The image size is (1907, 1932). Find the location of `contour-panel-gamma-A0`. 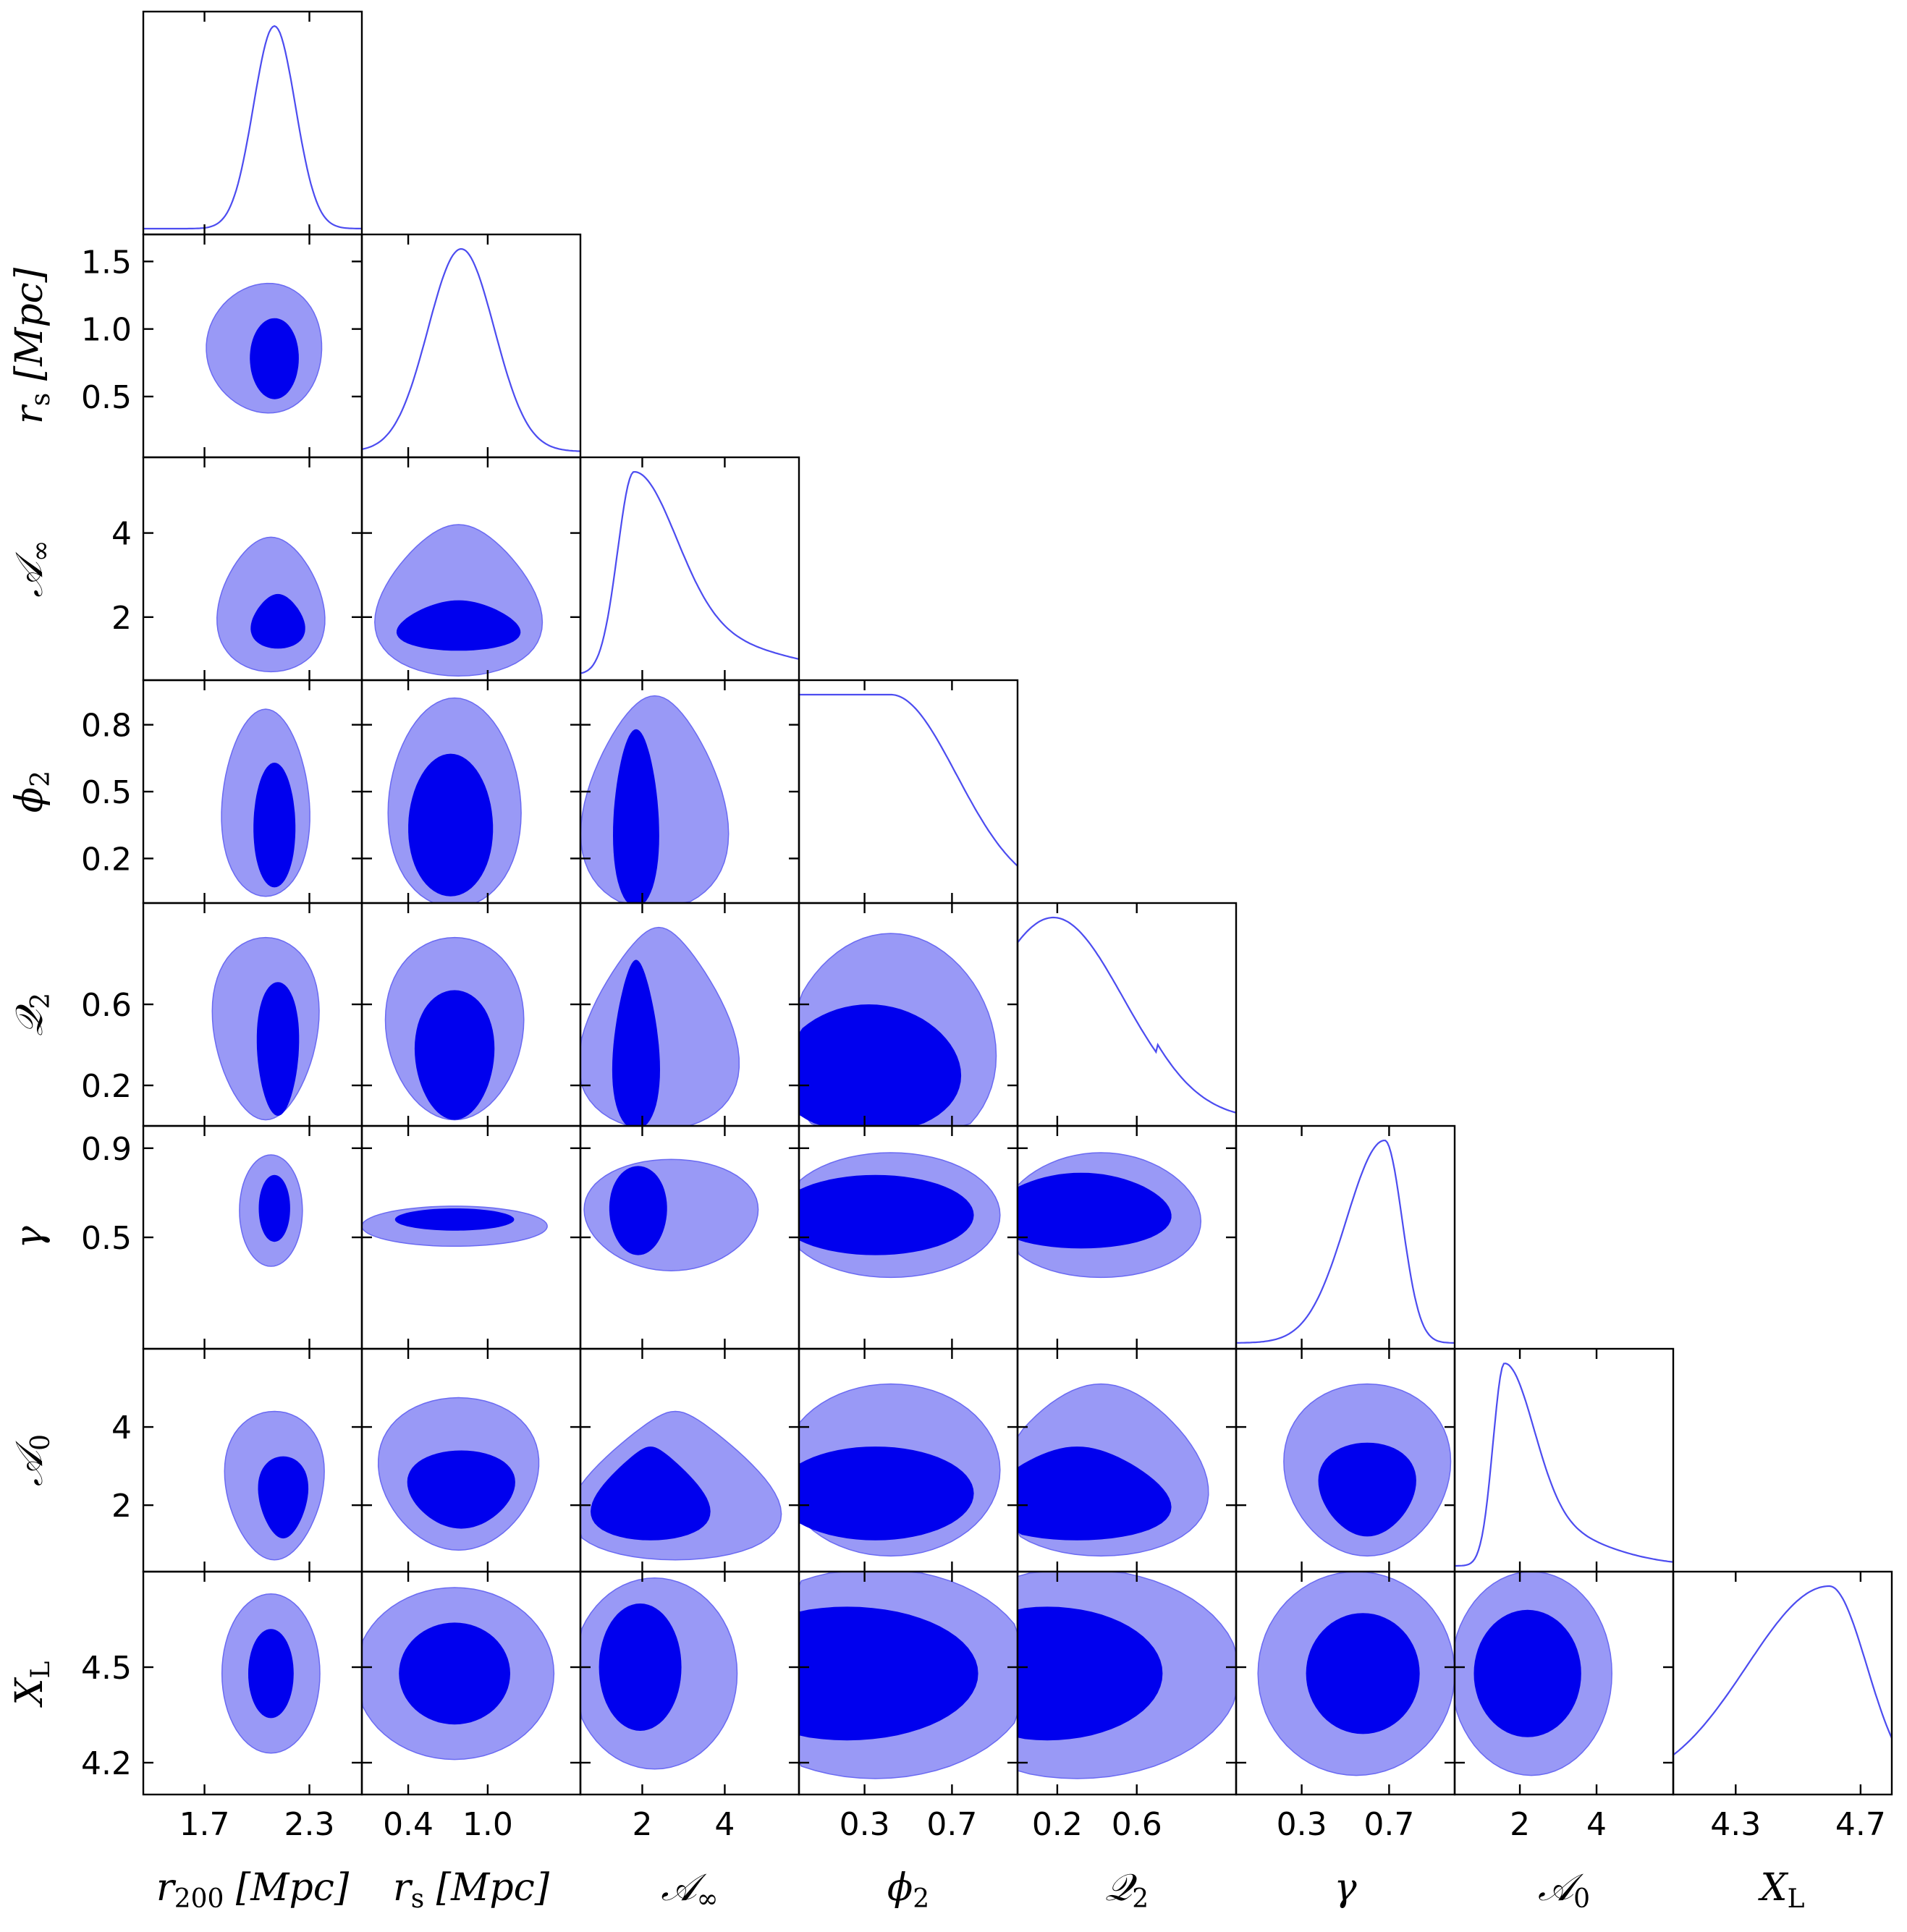

contour-panel-gamma-A0 is located at coordinates (1346, 1460).